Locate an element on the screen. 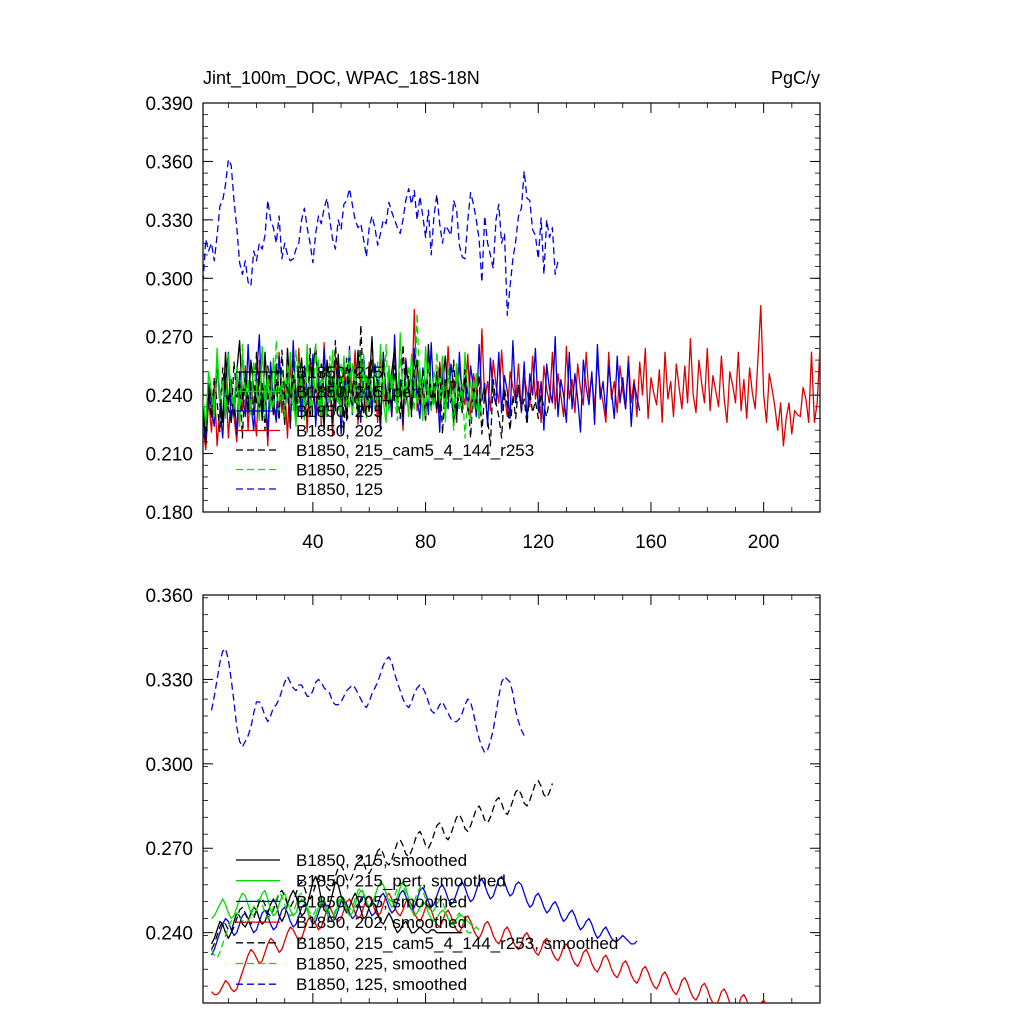 This screenshot has width=1024, height=1024. legend-label: B1850, 205, smoothed is located at coordinates (381, 901).